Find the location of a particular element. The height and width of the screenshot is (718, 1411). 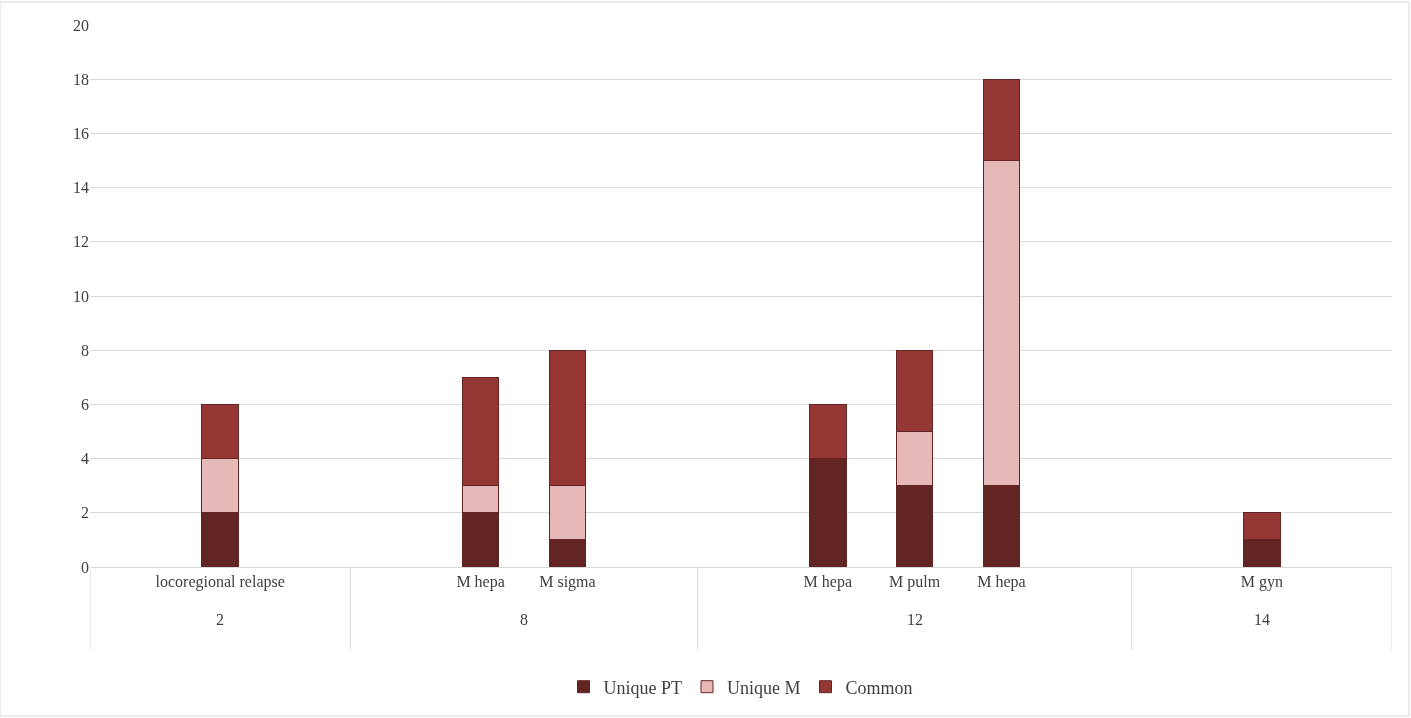

x-tick-label: M sigma is located at coordinates (567, 582).